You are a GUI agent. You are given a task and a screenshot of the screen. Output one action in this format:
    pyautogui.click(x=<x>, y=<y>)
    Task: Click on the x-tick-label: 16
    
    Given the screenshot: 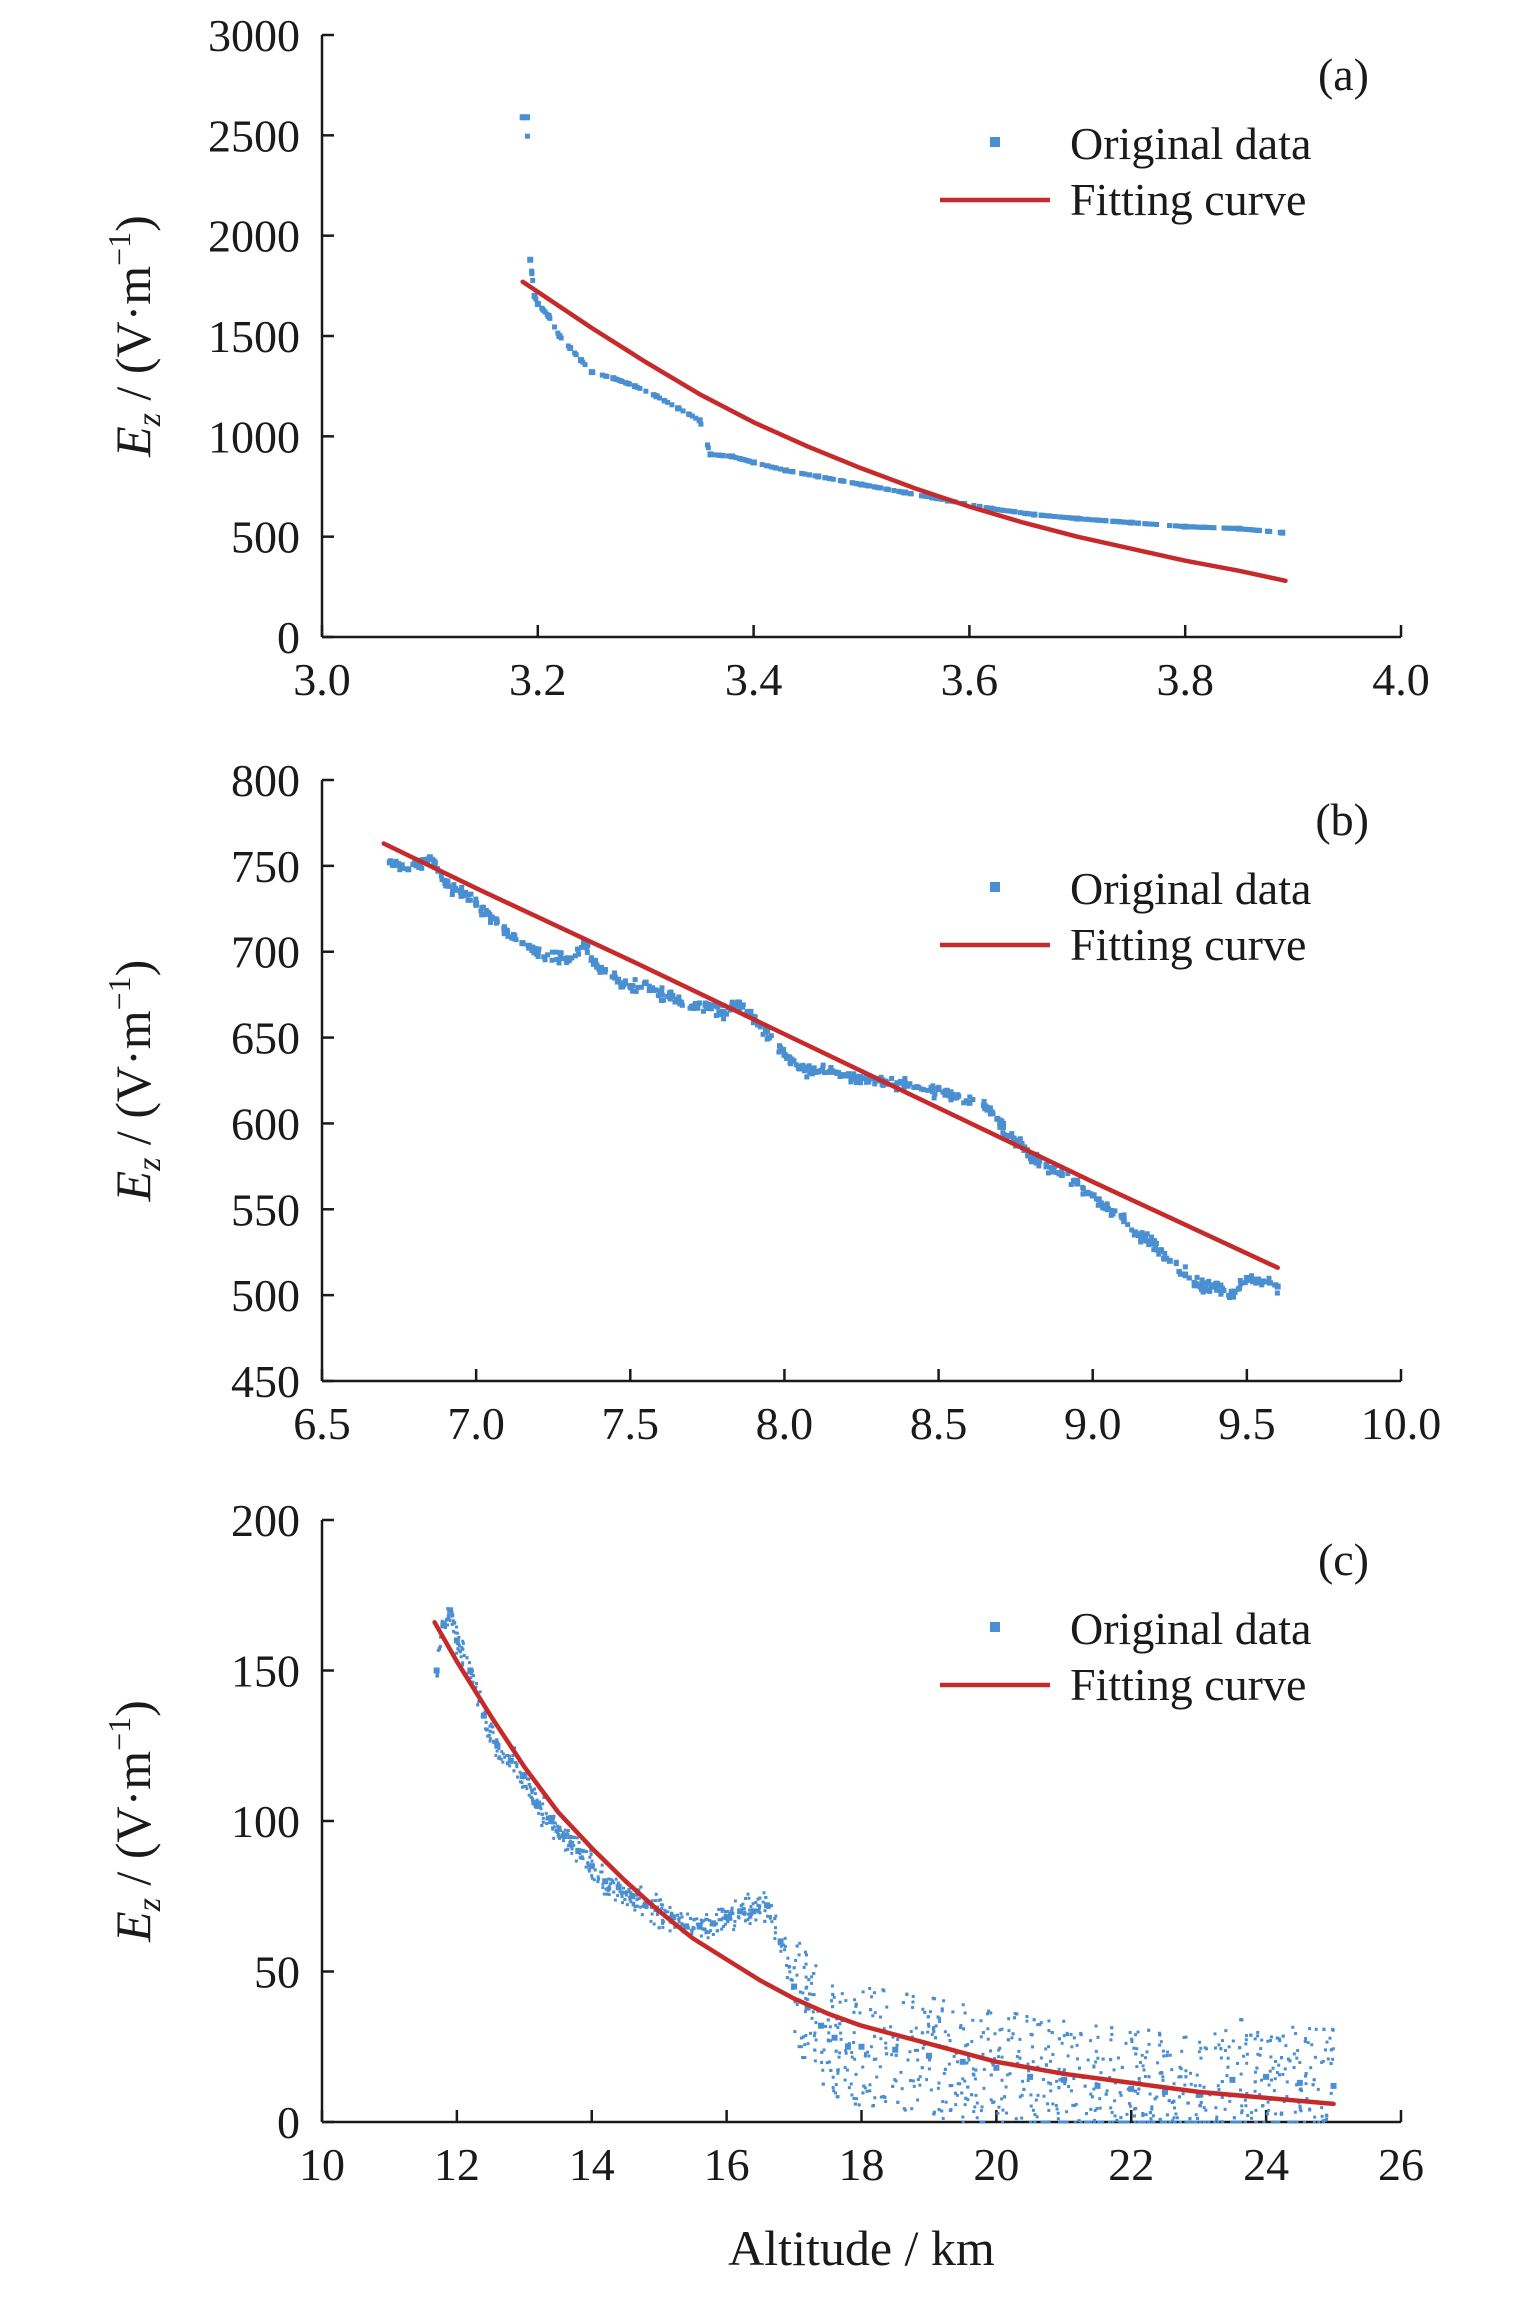 What is the action you would take?
    pyautogui.click(x=727, y=2164)
    